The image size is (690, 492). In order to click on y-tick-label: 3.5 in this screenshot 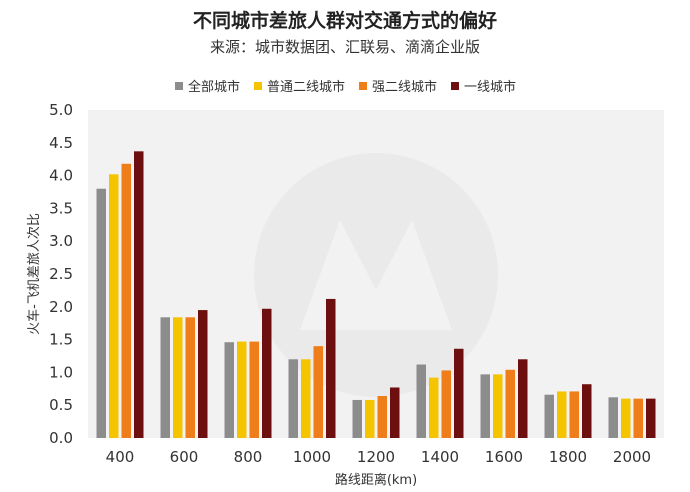, I will do `click(61, 208)`.